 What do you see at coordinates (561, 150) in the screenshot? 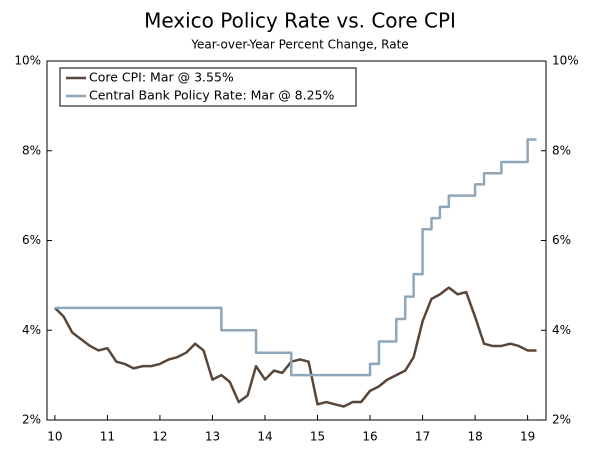
I see `y2-tick-label: 8%` at bounding box center [561, 150].